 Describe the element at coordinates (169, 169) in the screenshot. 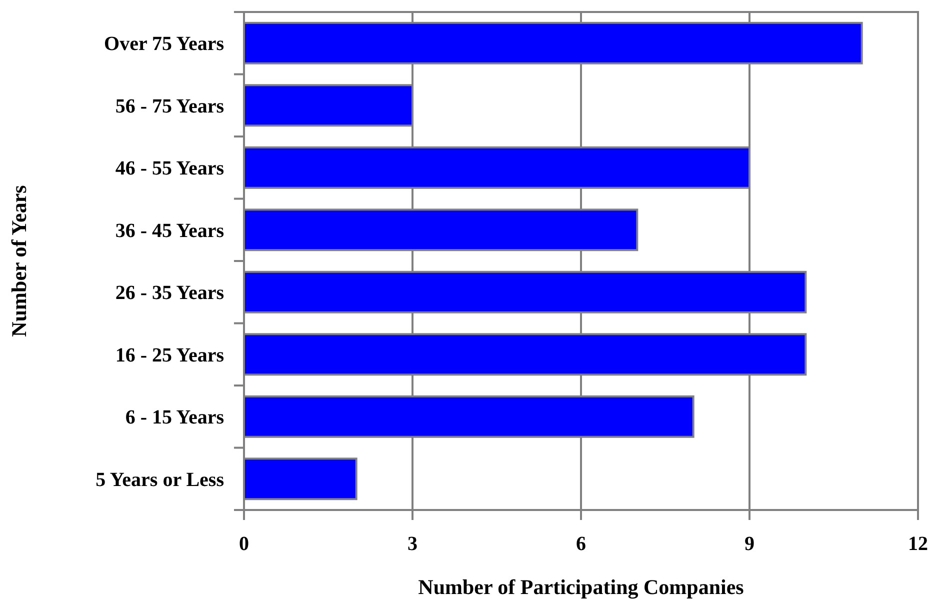

I see `y-tick-label: 46 - 55 Years` at that location.